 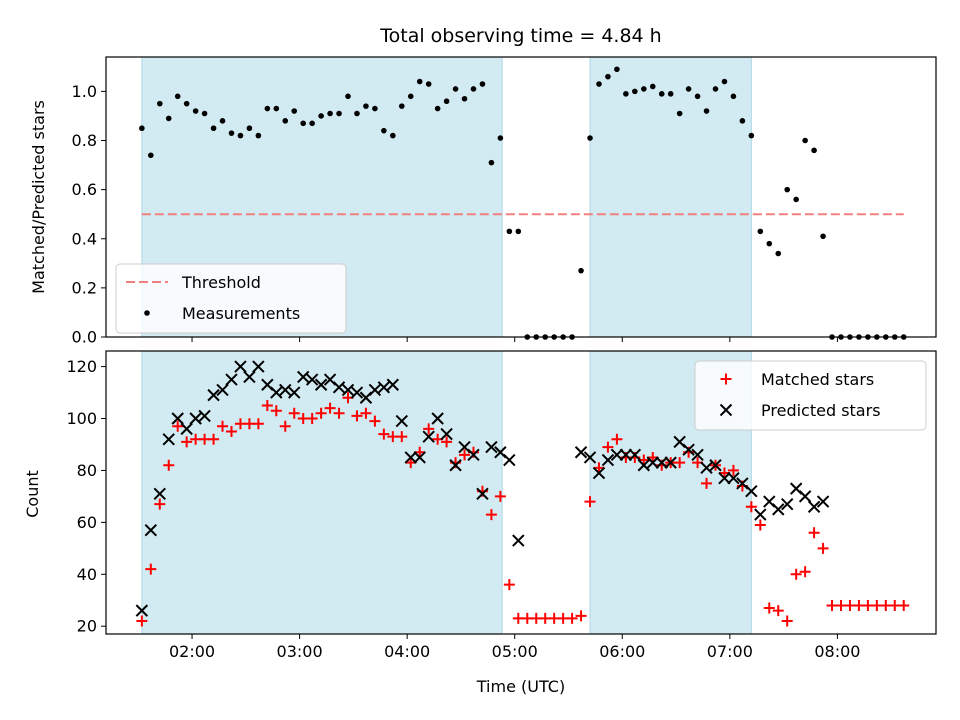 What do you see at coordinates (821, 410) in the screenshot?
I see `legend-label: Predicted stars` at bounding box center [821, 410].